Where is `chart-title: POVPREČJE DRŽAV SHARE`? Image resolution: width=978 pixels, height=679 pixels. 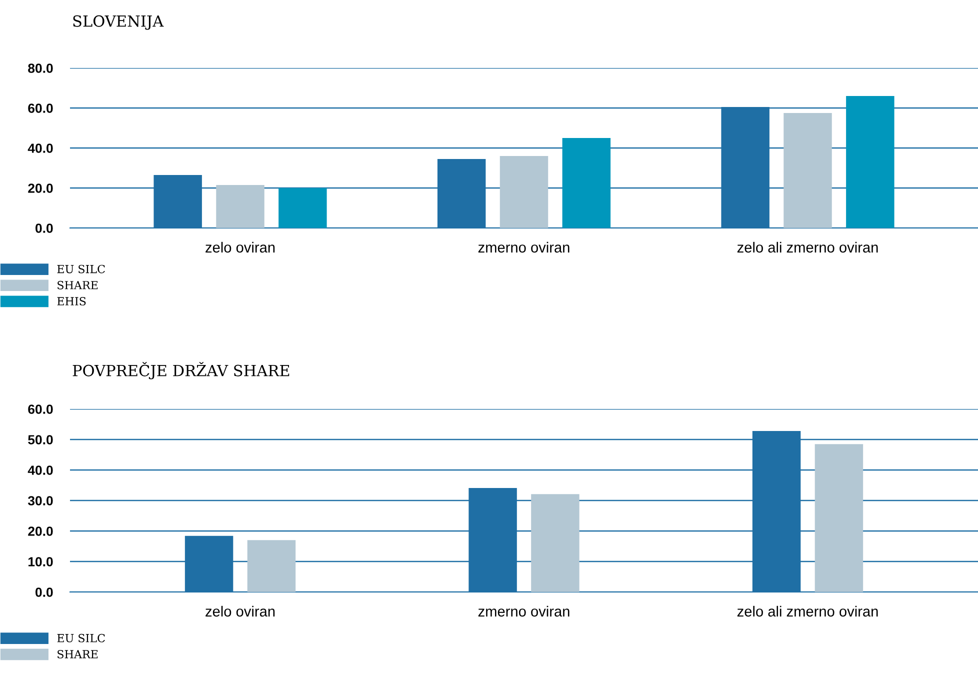 chart-title: POVPREČJE DRŽAV SHARE is located at coordinates (181, 371).